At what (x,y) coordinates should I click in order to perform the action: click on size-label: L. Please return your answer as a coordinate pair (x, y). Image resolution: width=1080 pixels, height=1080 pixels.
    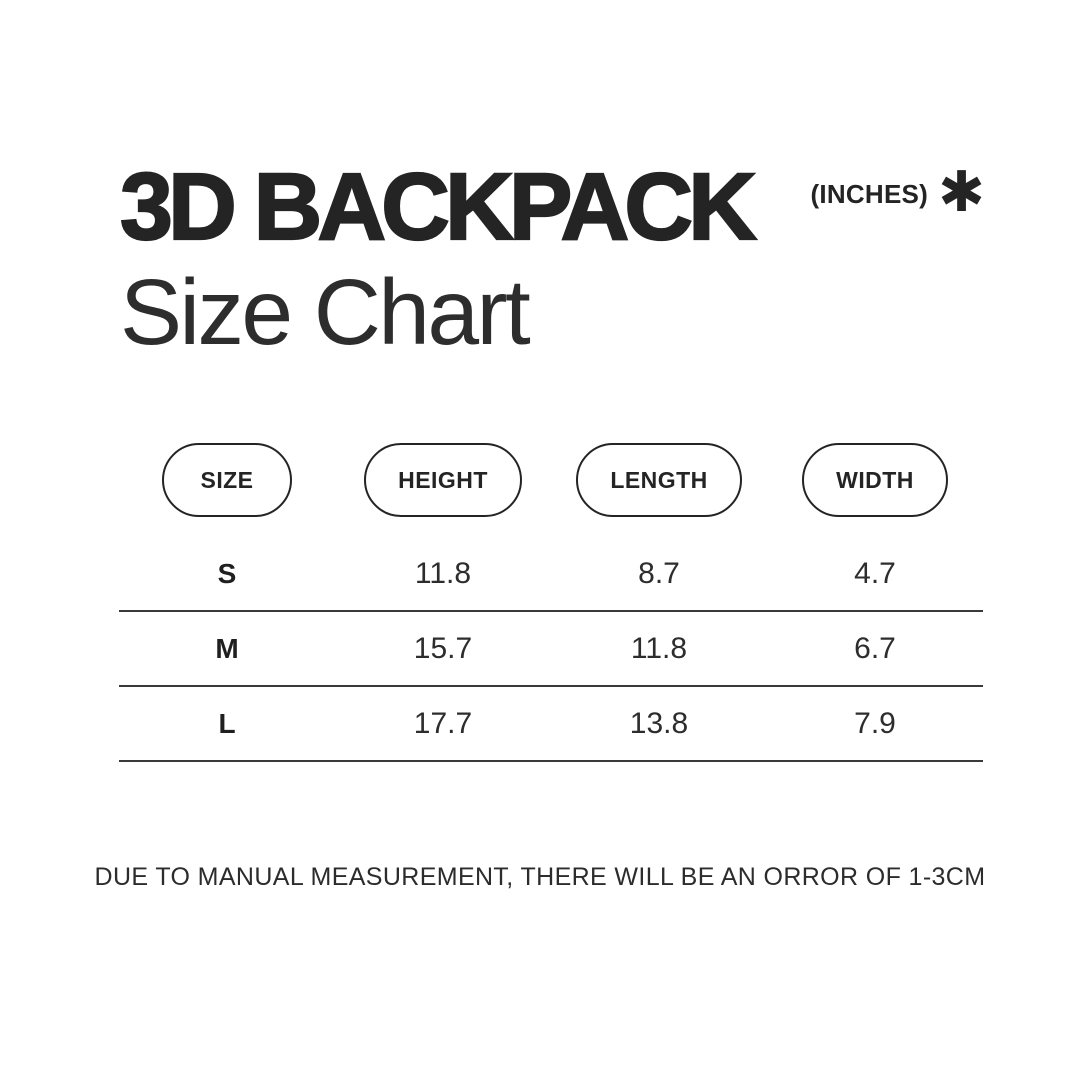
    Looking at the image, I should click on (227, 723).